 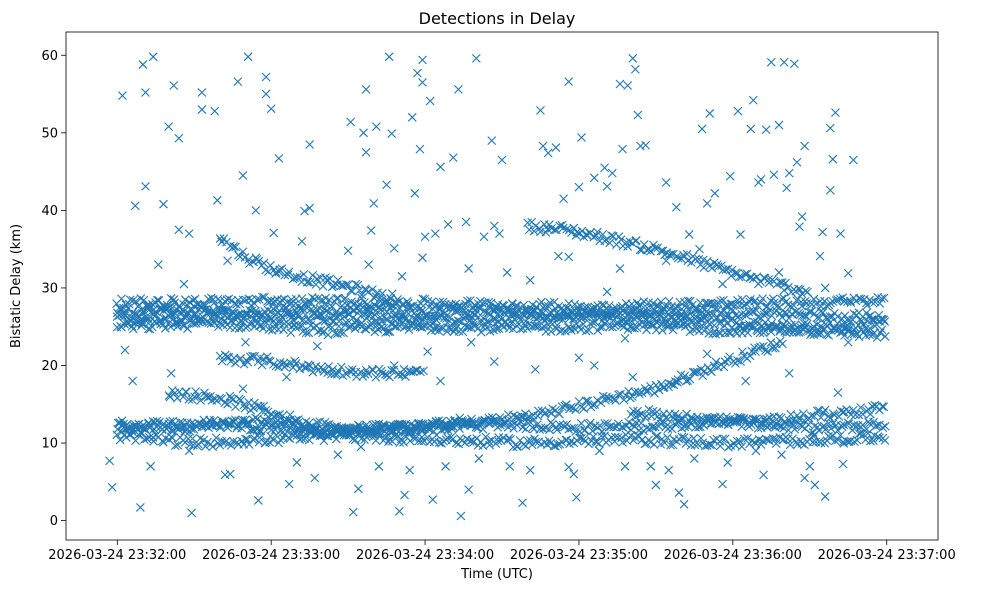 What do you see at coordinates (496, 574) in the screenshot?
I see `x-axis-label: Time (UTC)` at bounding box center [496, 574].